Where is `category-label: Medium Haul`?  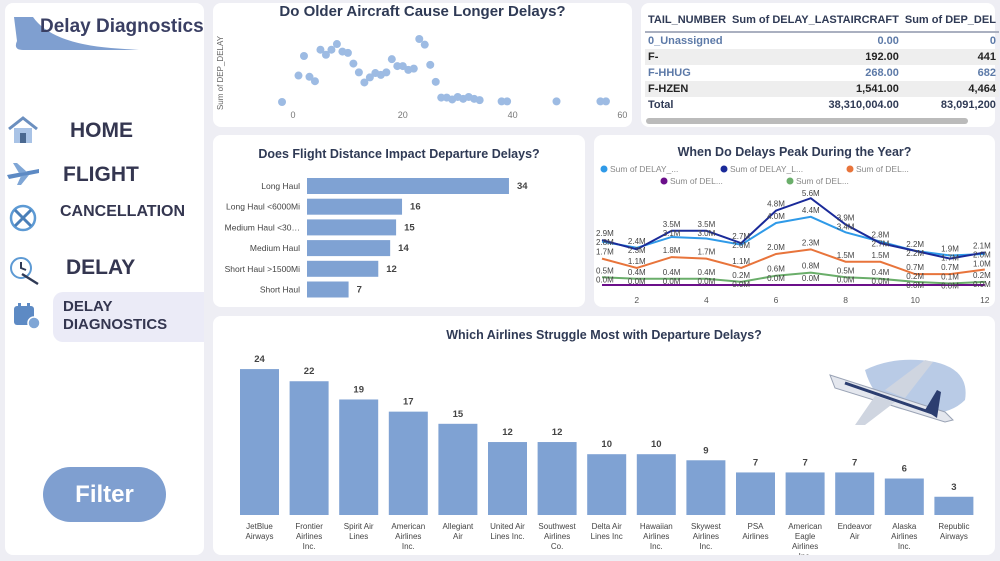 category-label: Medium Haul is located at coordinates (275, 248).